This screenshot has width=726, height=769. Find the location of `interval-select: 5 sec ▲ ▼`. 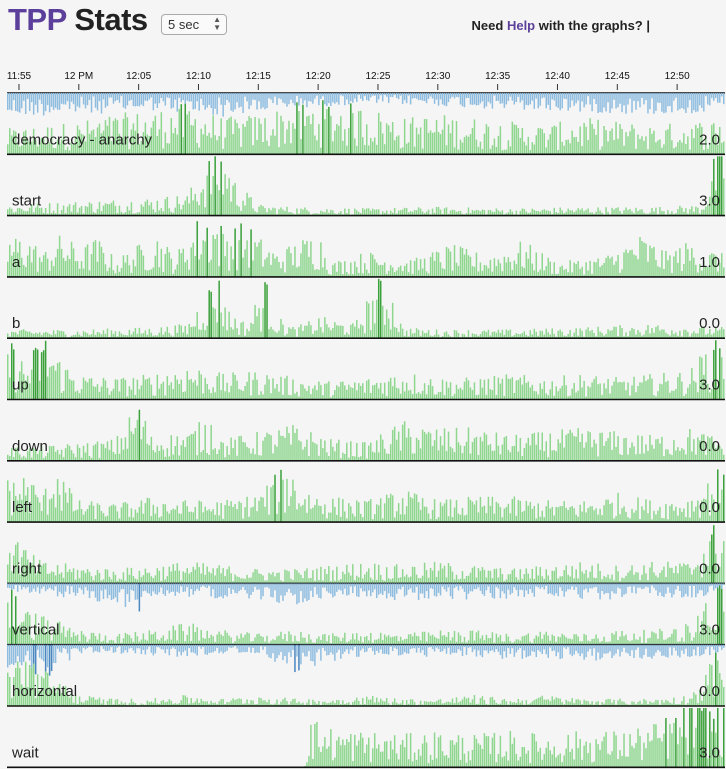

interval-select: 5 sec ▲ ▼ is located at coordinates (194, 24).